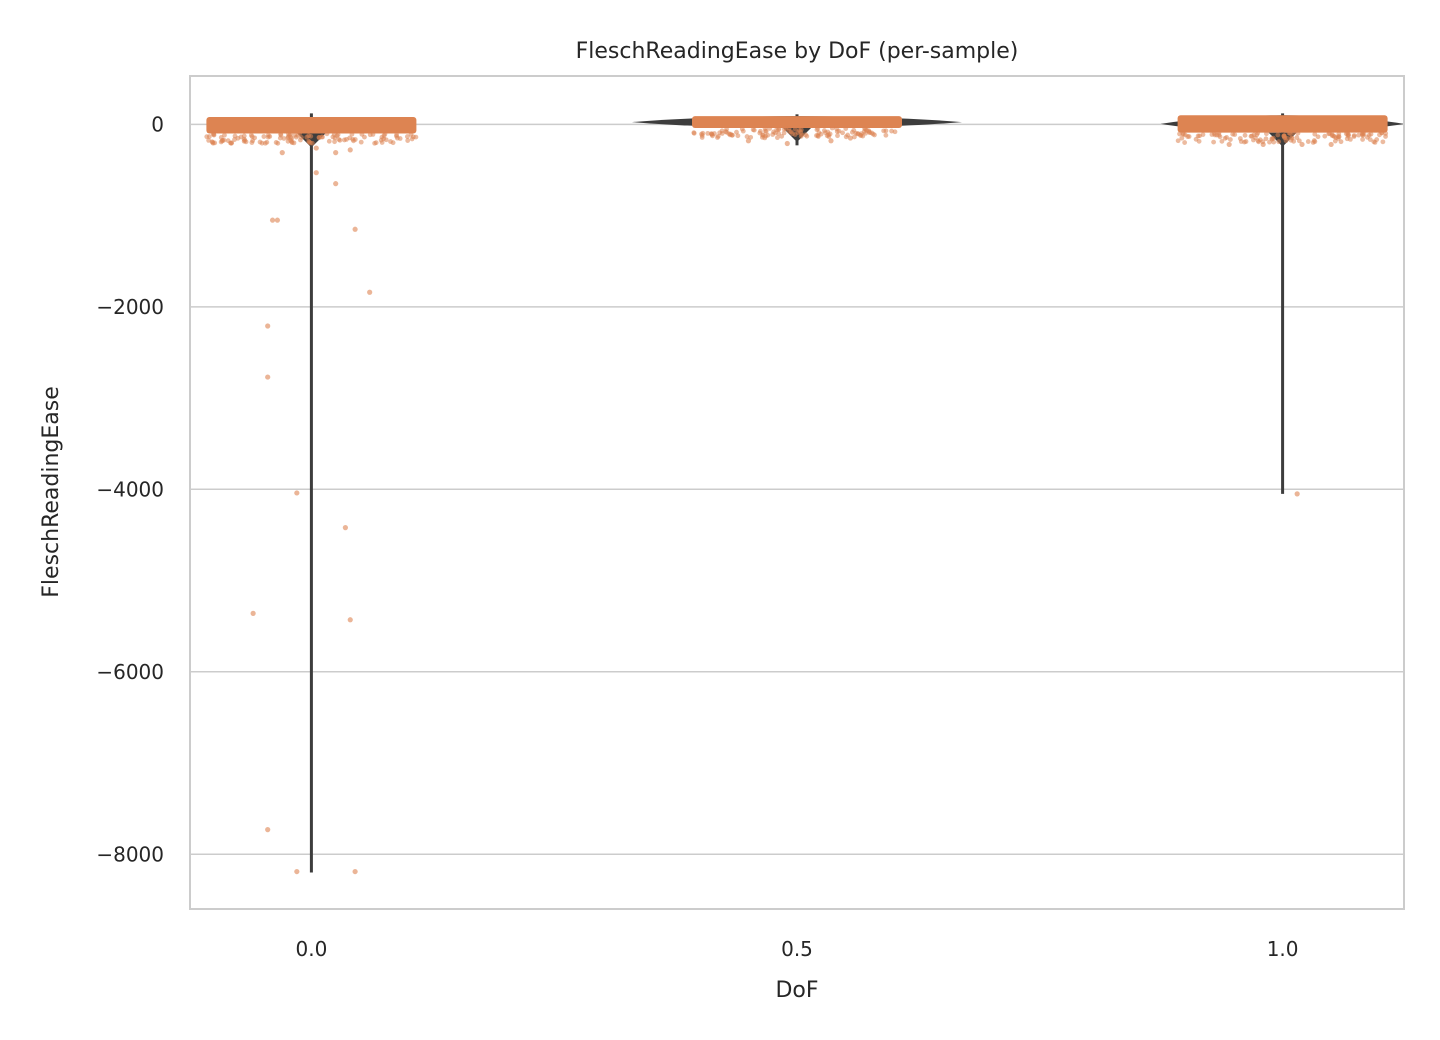 The width and height of the screenshot is (1440, 1040). What do you see at coordinates (311, 949) in the screenshot?
I see `x-tick-label: 0.0` at bounding box center [311, 949].